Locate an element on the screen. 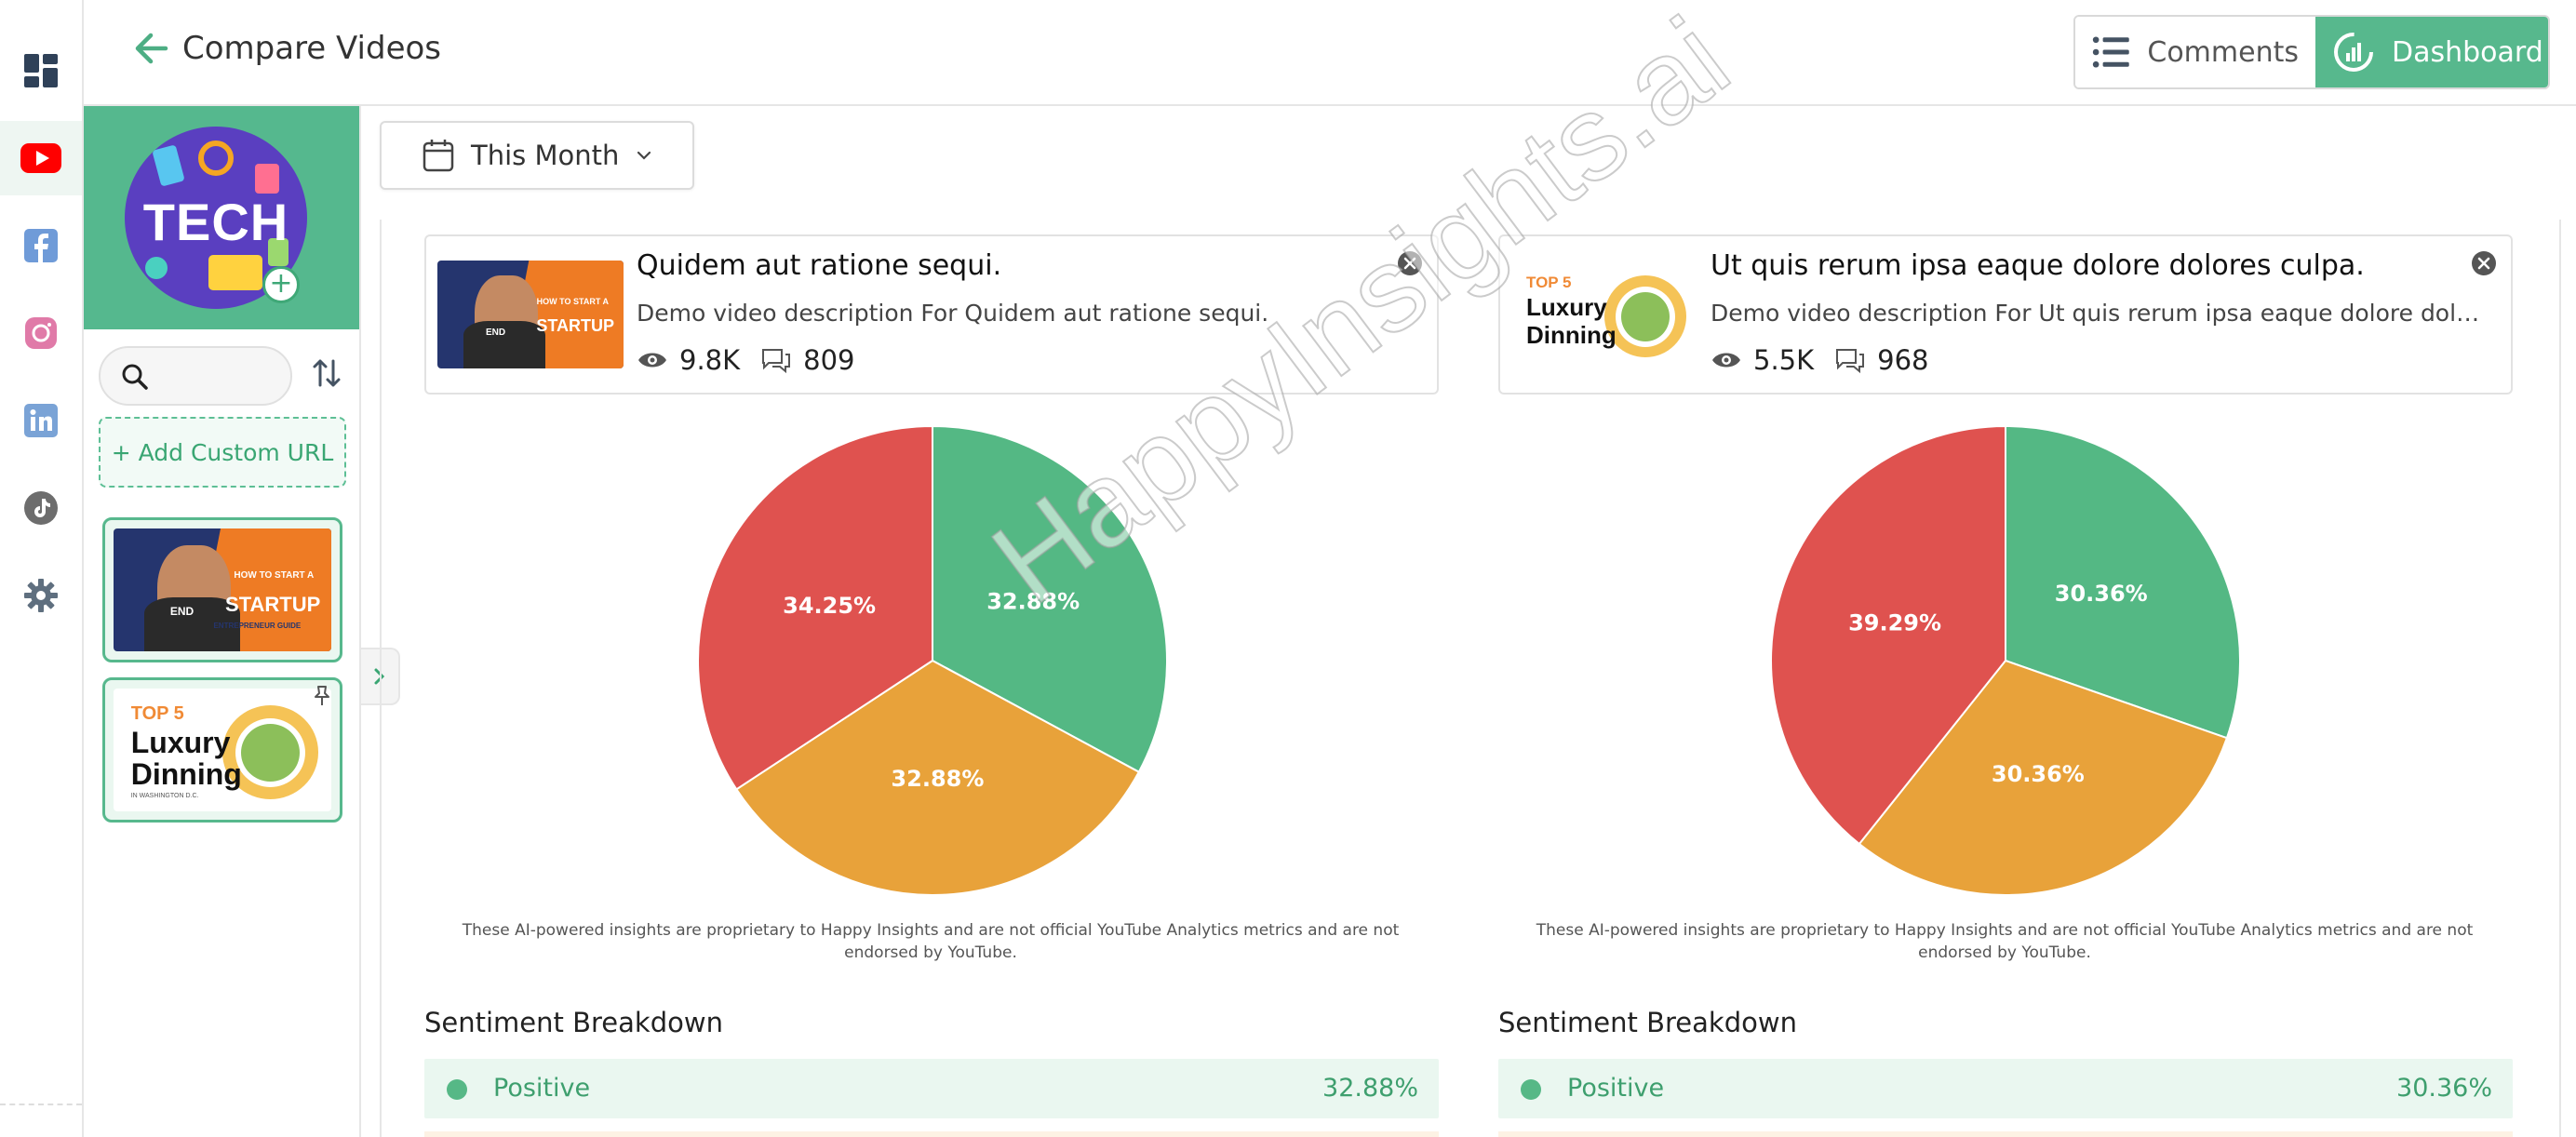 The image size is (2576, 1137). view-count: 5.5K is located at coordinates (1784, 360).